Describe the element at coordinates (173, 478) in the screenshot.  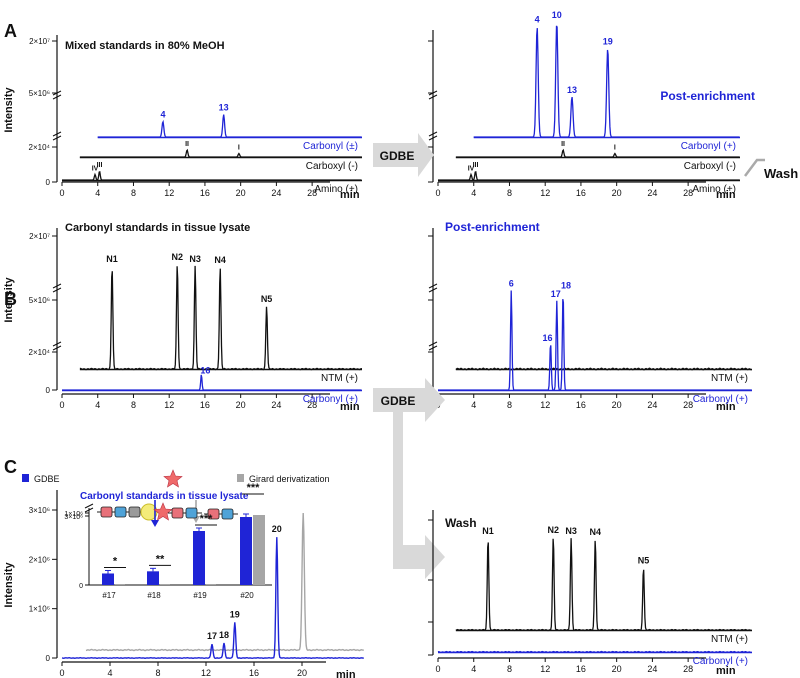
I see `star-icon` at that location.